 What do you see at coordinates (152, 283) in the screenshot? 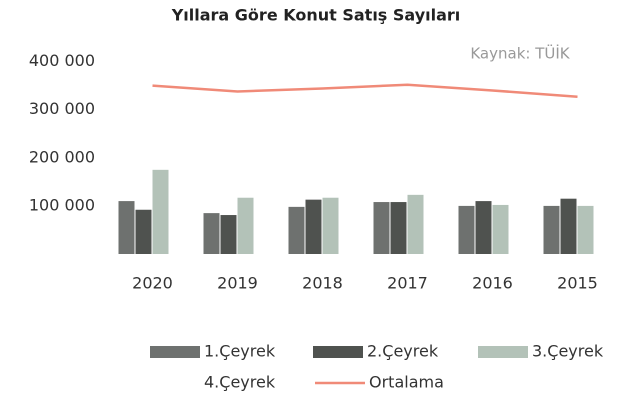
I see `x-tick-label: 2020` at bounding box center [152, 283].